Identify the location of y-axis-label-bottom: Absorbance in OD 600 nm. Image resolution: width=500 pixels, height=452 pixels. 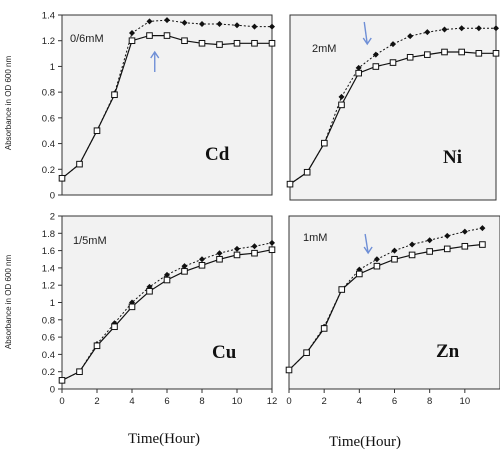
(8, 302).